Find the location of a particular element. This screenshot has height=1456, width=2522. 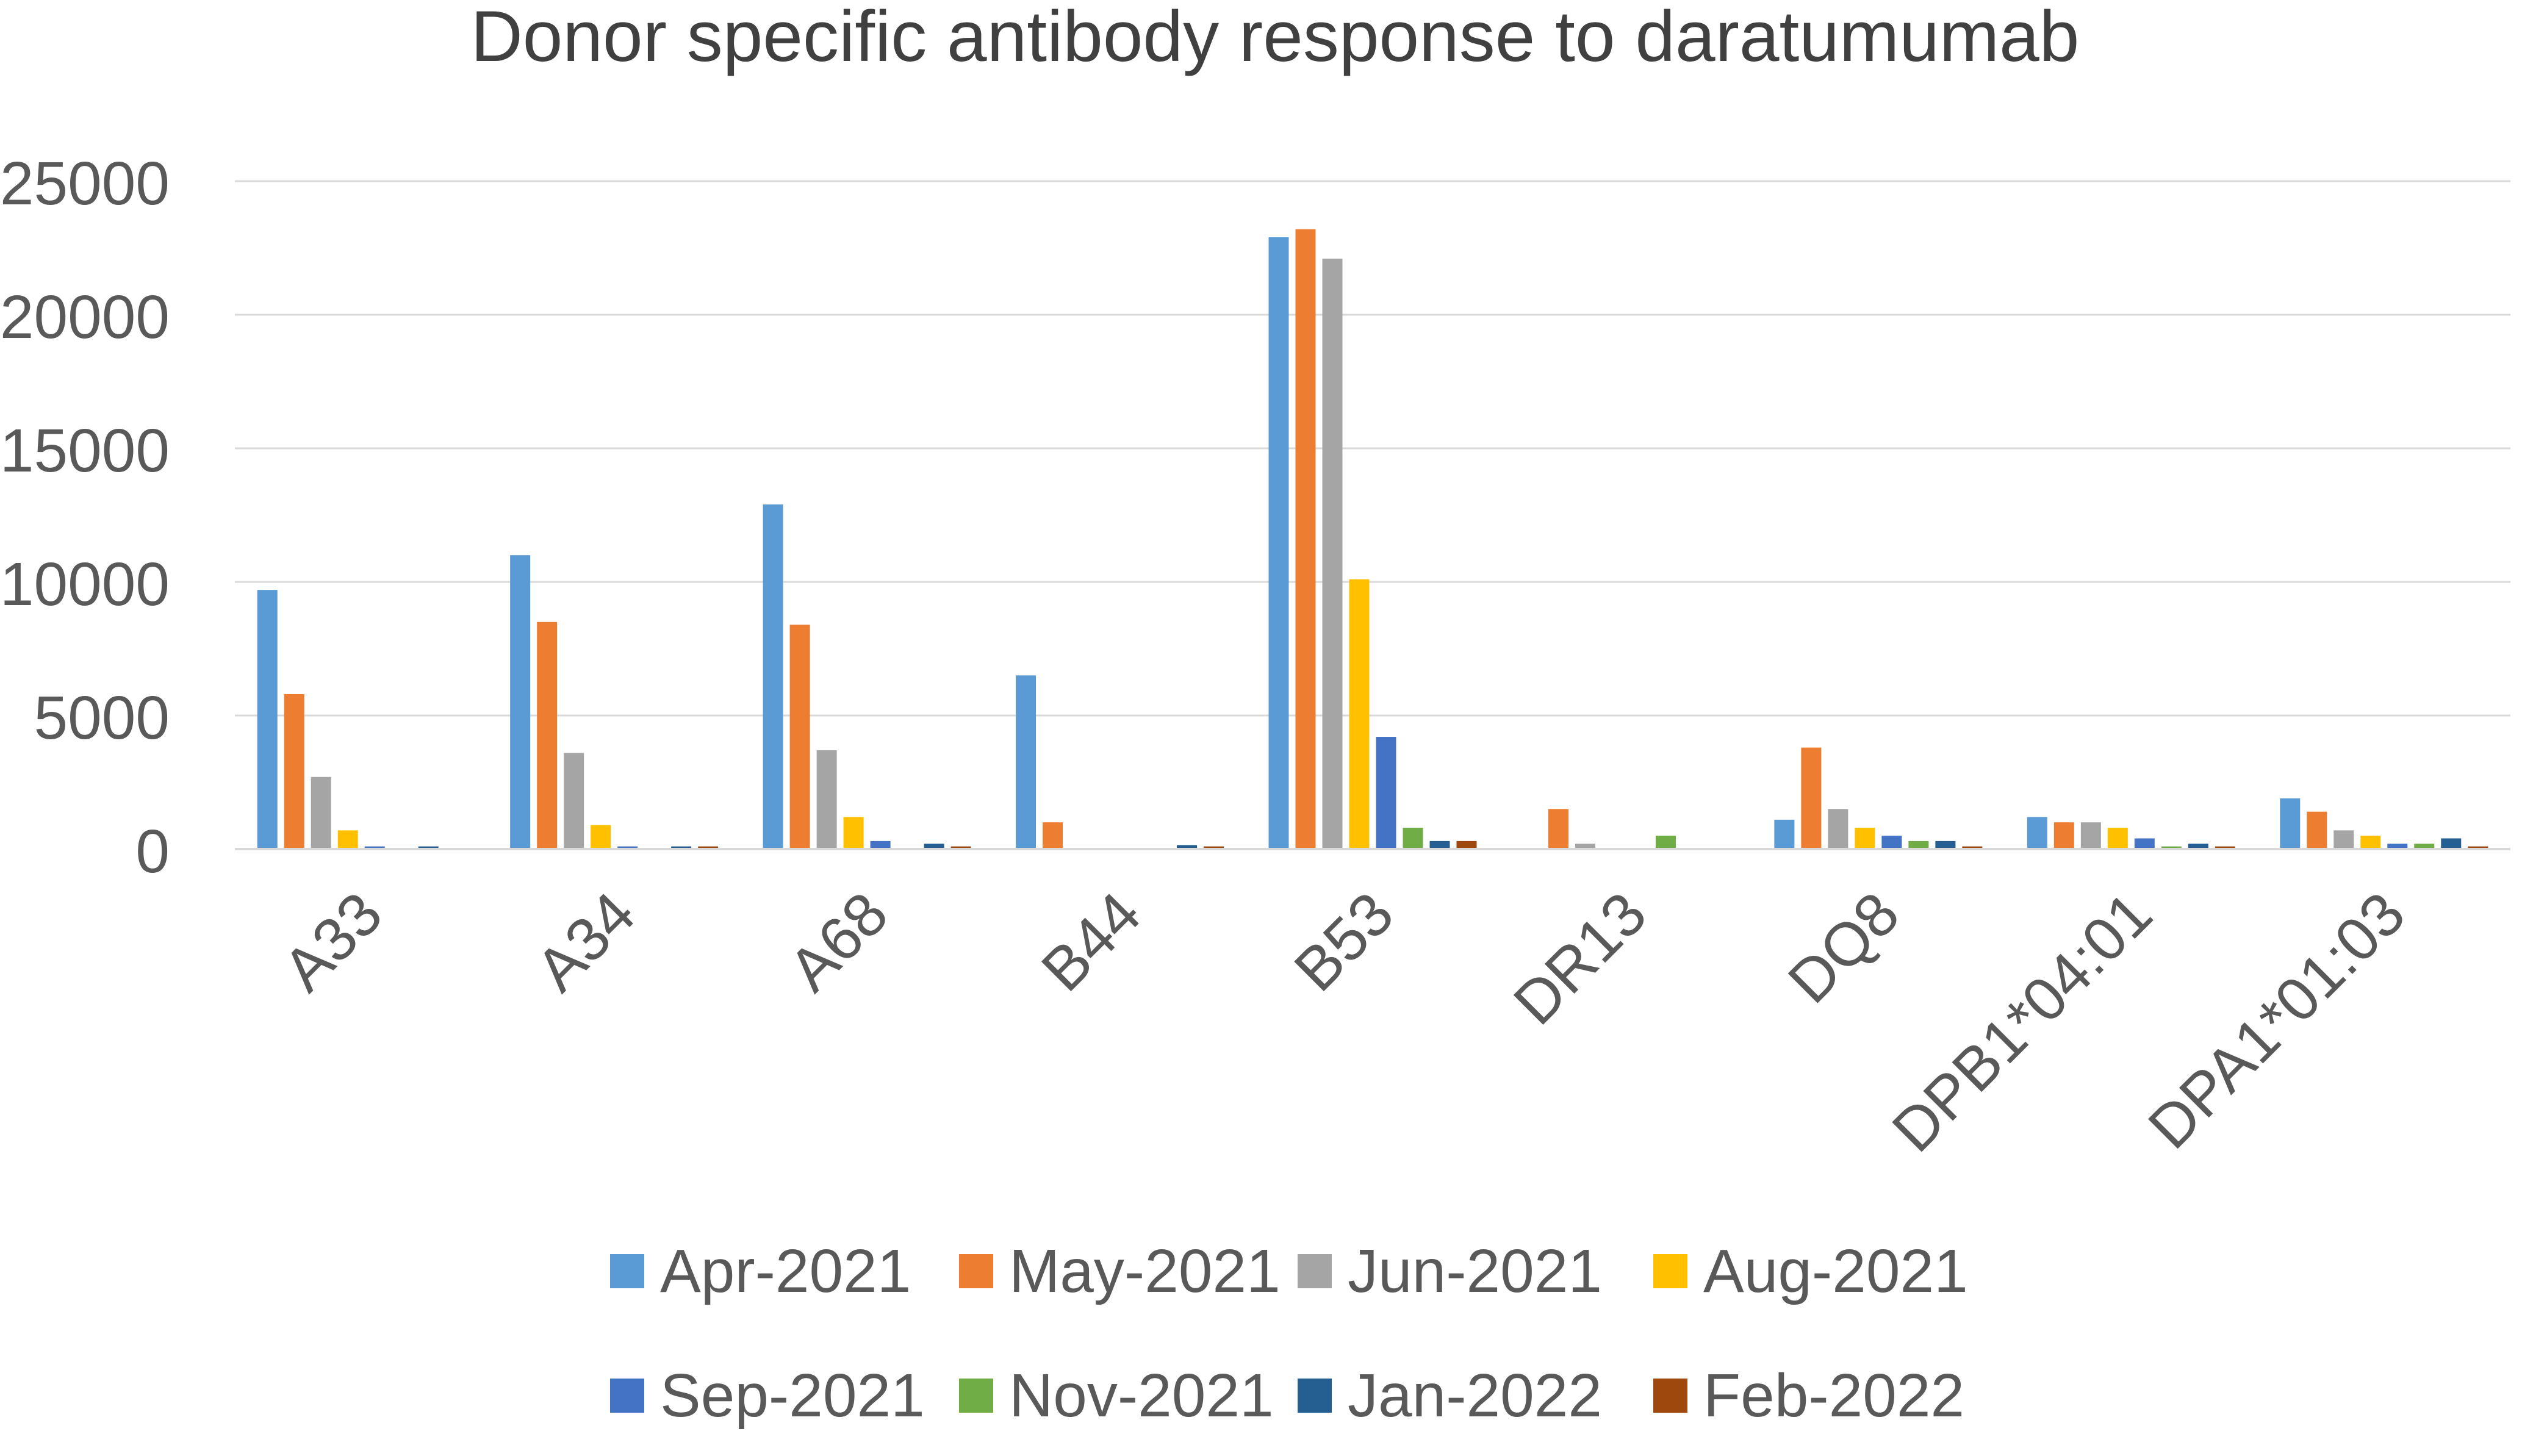

legend-label: Jun-2021 is located at coordinates (1475, 1271).